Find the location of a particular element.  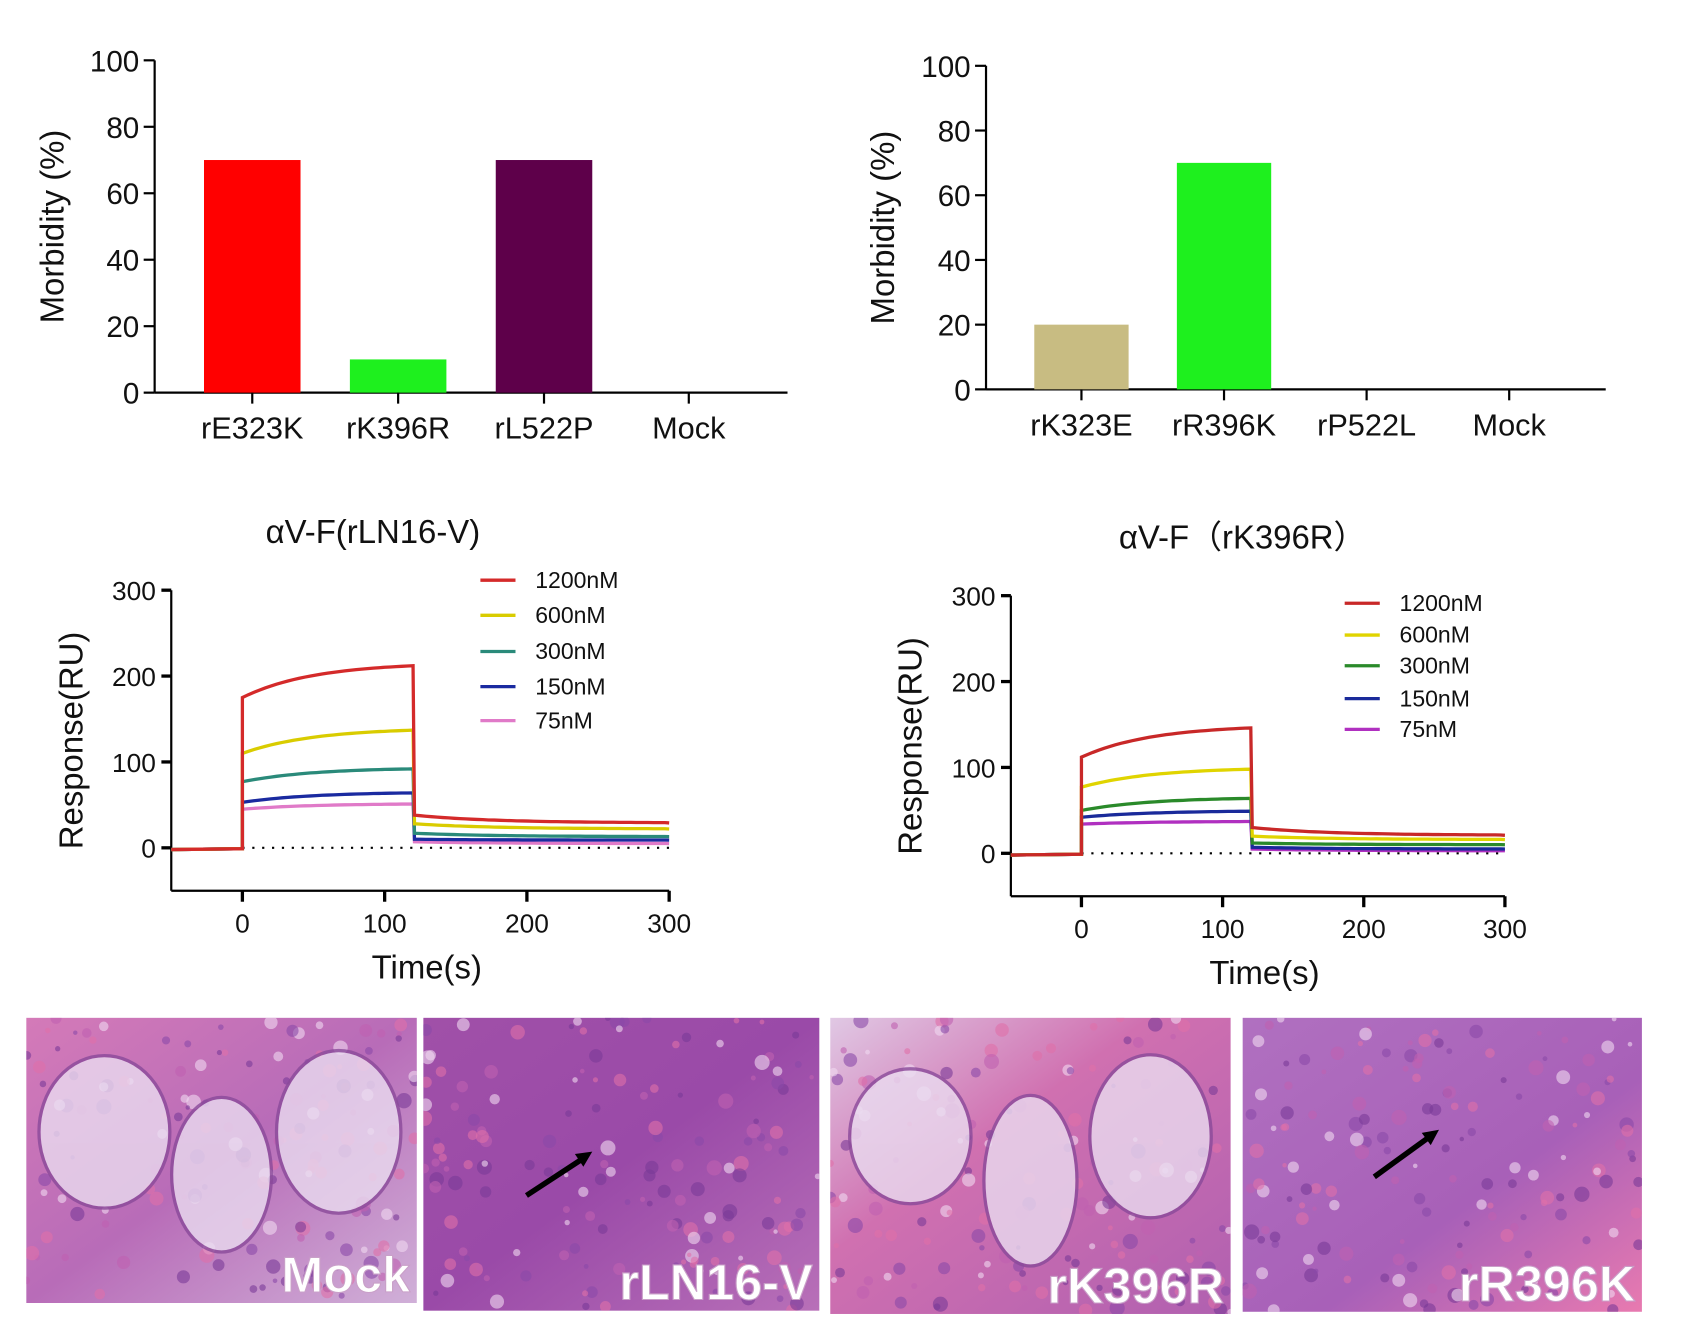

bar-rK396R is located at coordinates (398, 376).